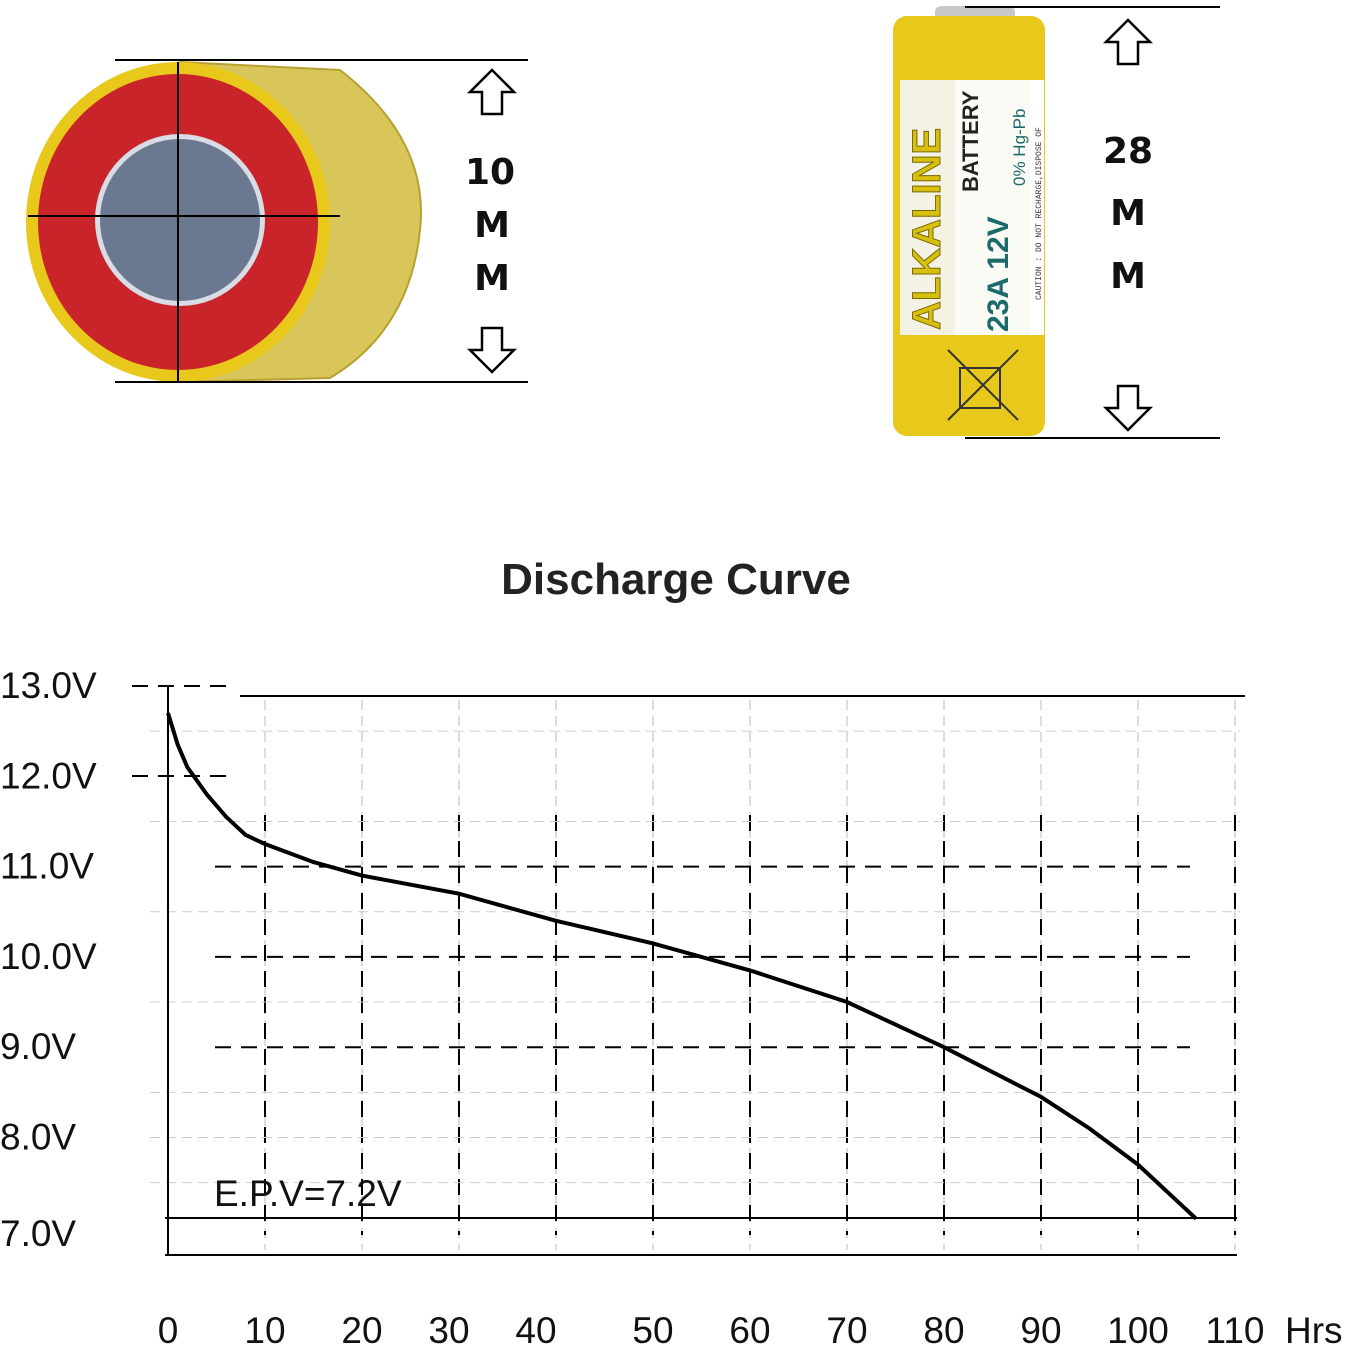 Image resolution: width=1350 pixels, height=1350 pixels. What do you see at coordinates (970, 141) in the screenshot?
I see `type-label: BATTERY` at bounding box center [970, 141].